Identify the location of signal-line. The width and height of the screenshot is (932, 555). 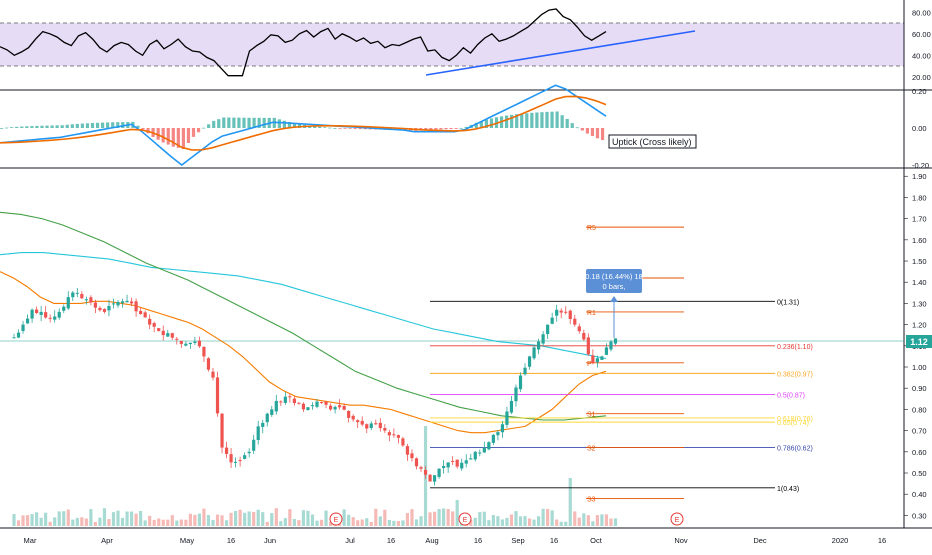
(303, 123).